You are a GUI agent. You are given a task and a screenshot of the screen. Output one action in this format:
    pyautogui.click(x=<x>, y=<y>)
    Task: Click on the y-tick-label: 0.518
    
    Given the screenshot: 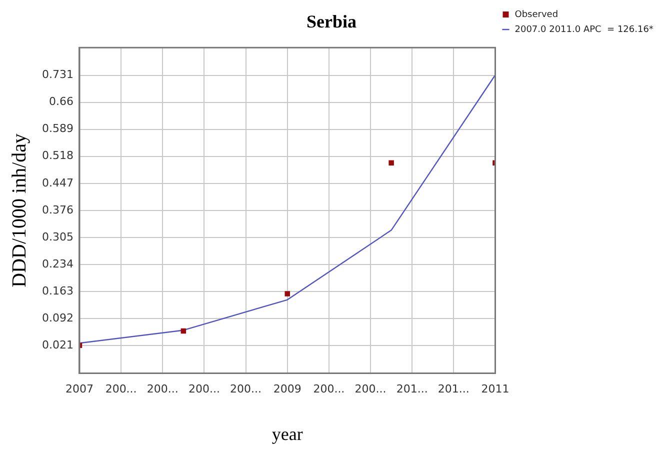 What is the action you would take?
    pyautogui.click(x=58, y=155)
    